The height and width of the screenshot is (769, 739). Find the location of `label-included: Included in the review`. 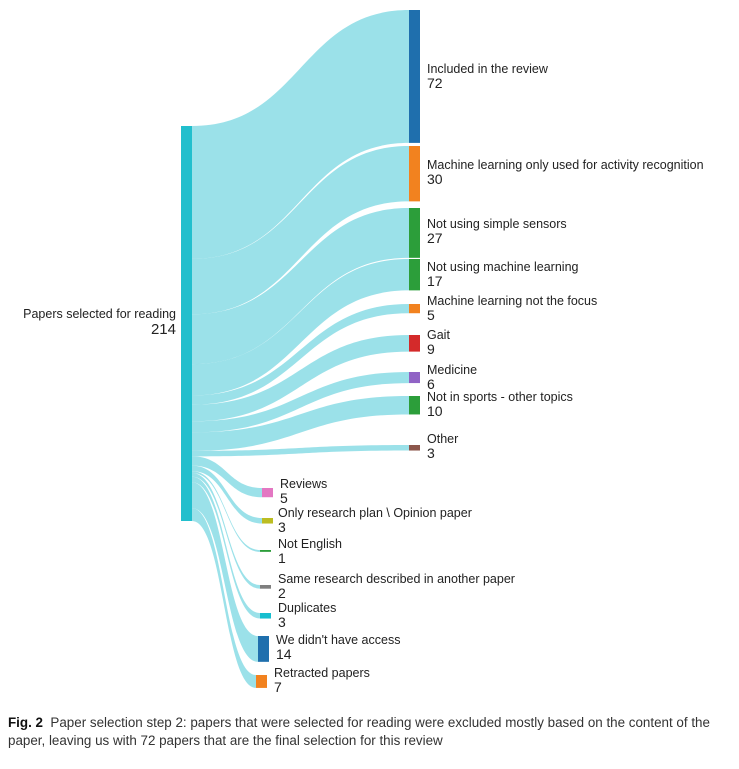

label-included: Included in the review is located at coordinates (488, 69).